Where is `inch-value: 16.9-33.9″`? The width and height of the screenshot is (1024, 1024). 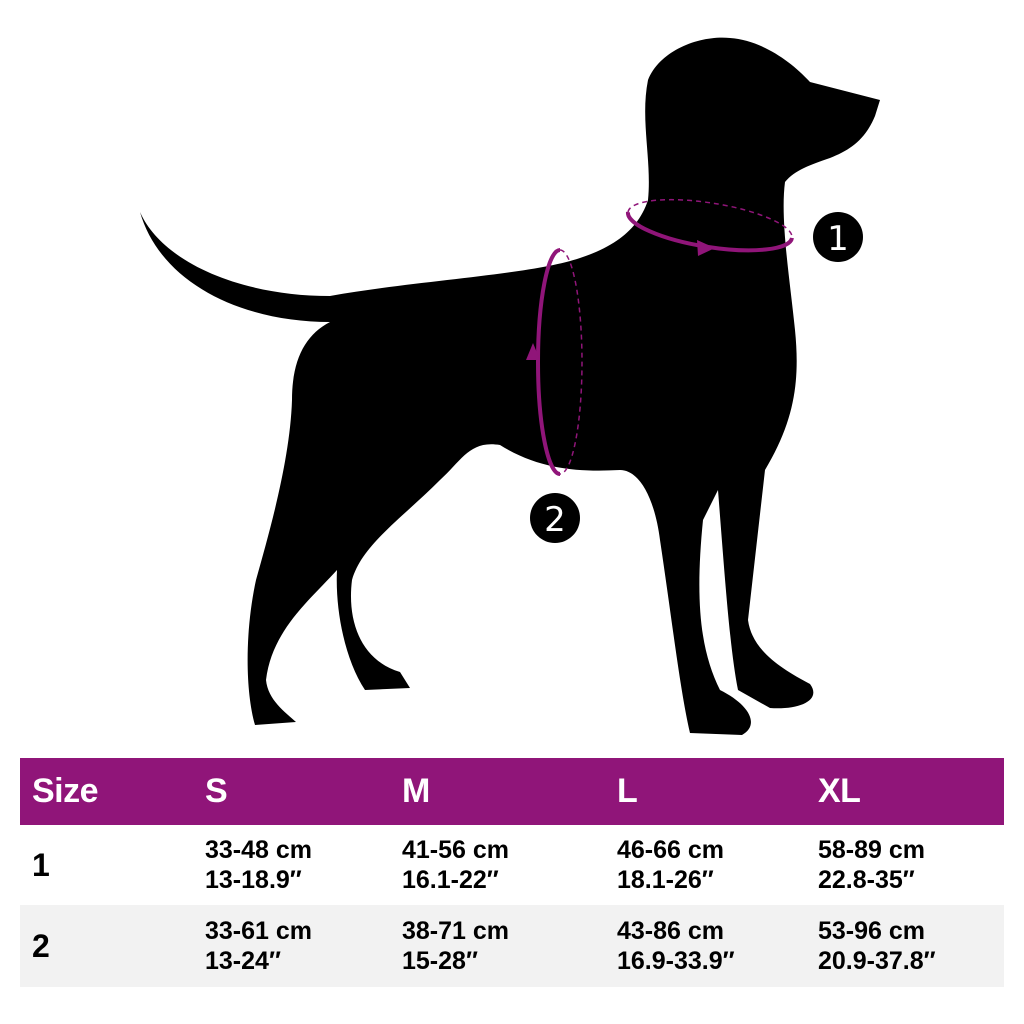
inch-value: 16.9-33.9″ is located at coordinates (676, 961).